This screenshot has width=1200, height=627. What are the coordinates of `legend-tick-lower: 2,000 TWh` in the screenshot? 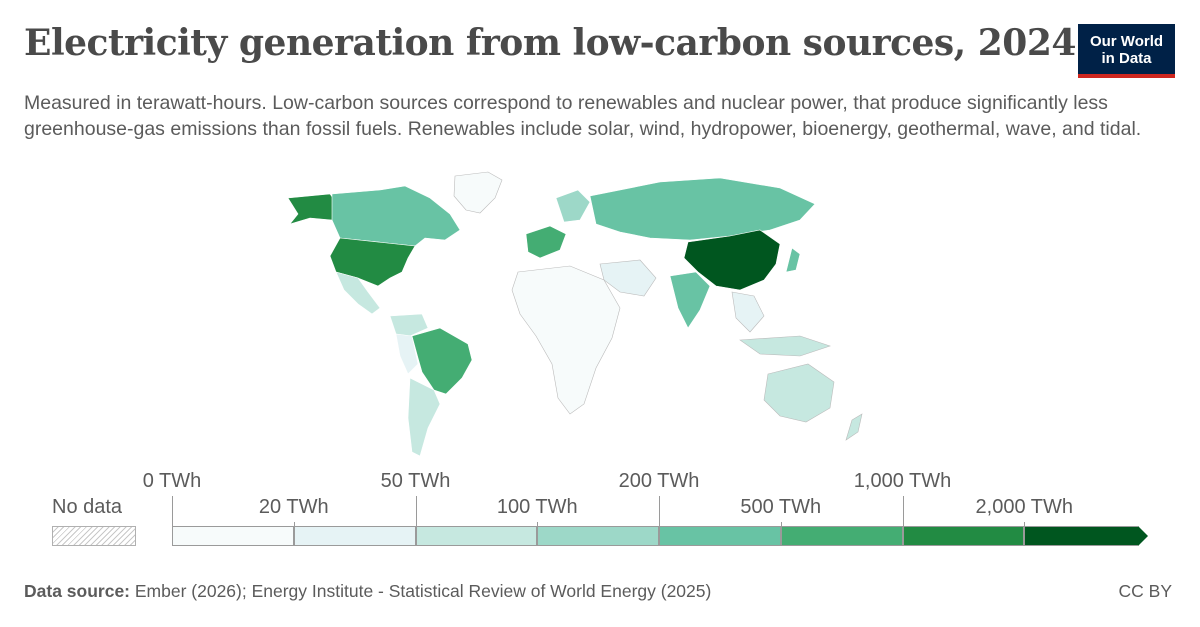 It's located at (1024, 507).